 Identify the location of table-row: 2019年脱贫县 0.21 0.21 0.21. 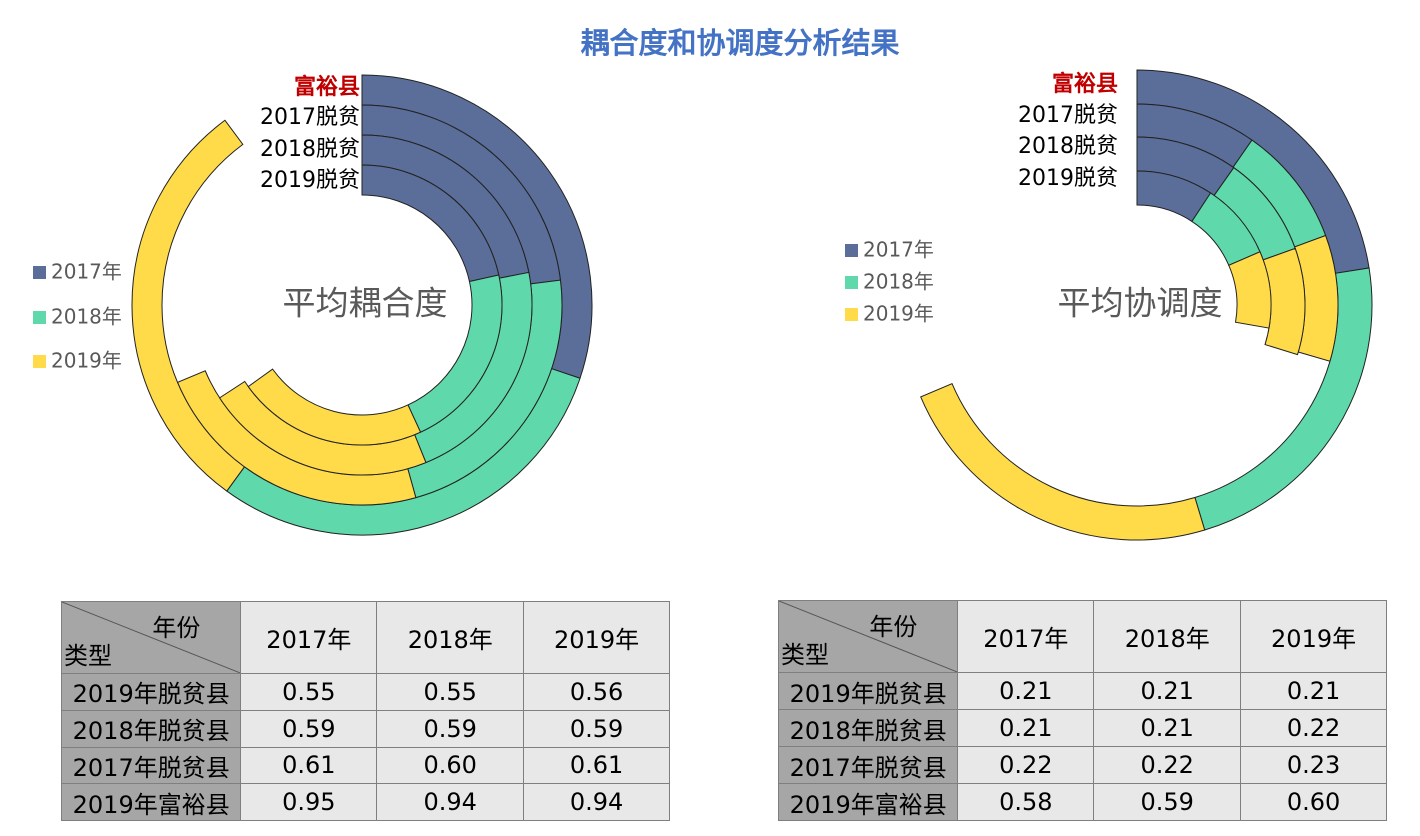
(1082, 691).